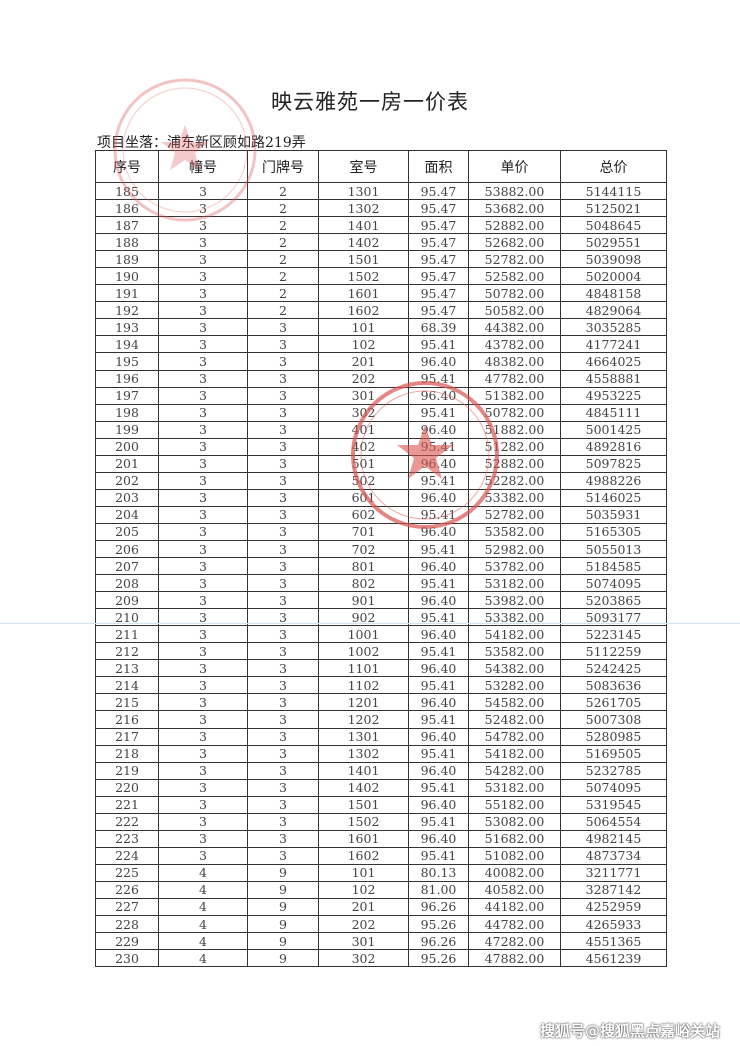  What do you see at coordinates (613, 924) in the screenshot?
I see `table-cell: 4265933` at bounding box center [613, 924].